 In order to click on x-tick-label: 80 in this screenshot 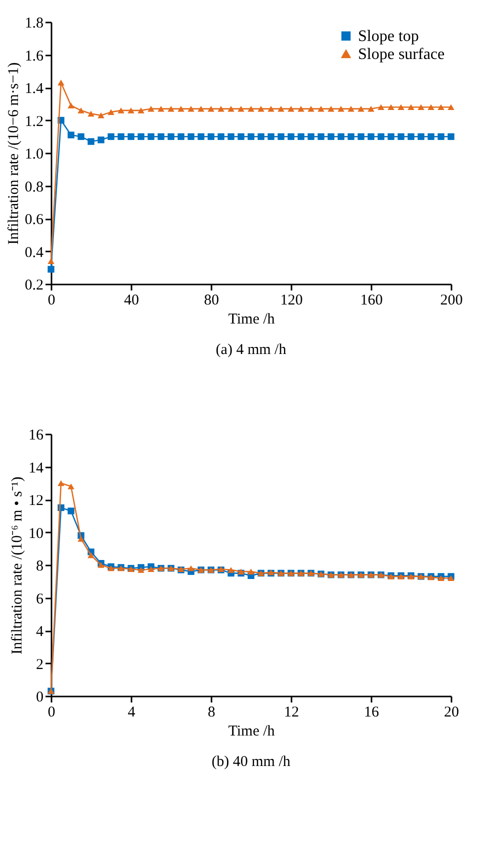, I will do `click(211, 300)`.